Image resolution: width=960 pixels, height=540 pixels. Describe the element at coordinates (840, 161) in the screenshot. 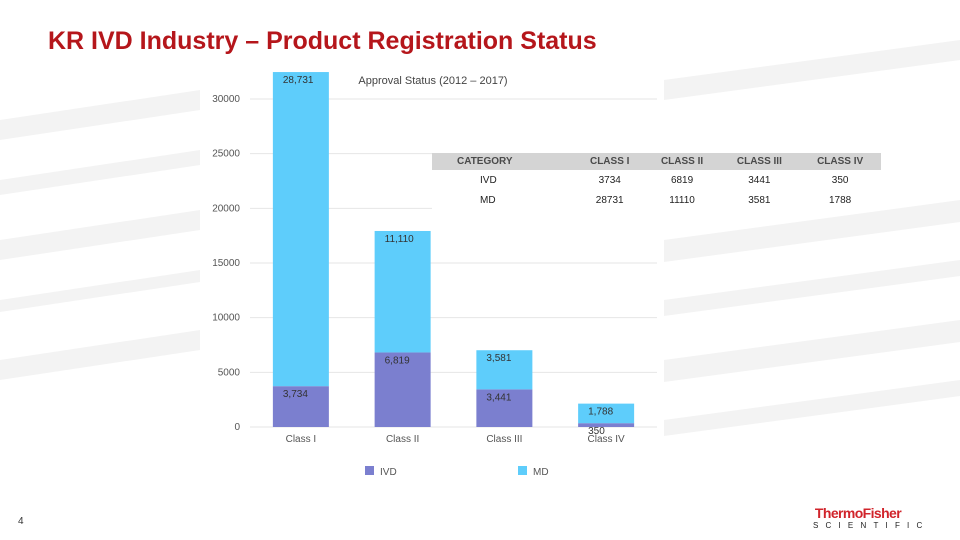

I see `table-header-cell: CLASS IV` at that location.